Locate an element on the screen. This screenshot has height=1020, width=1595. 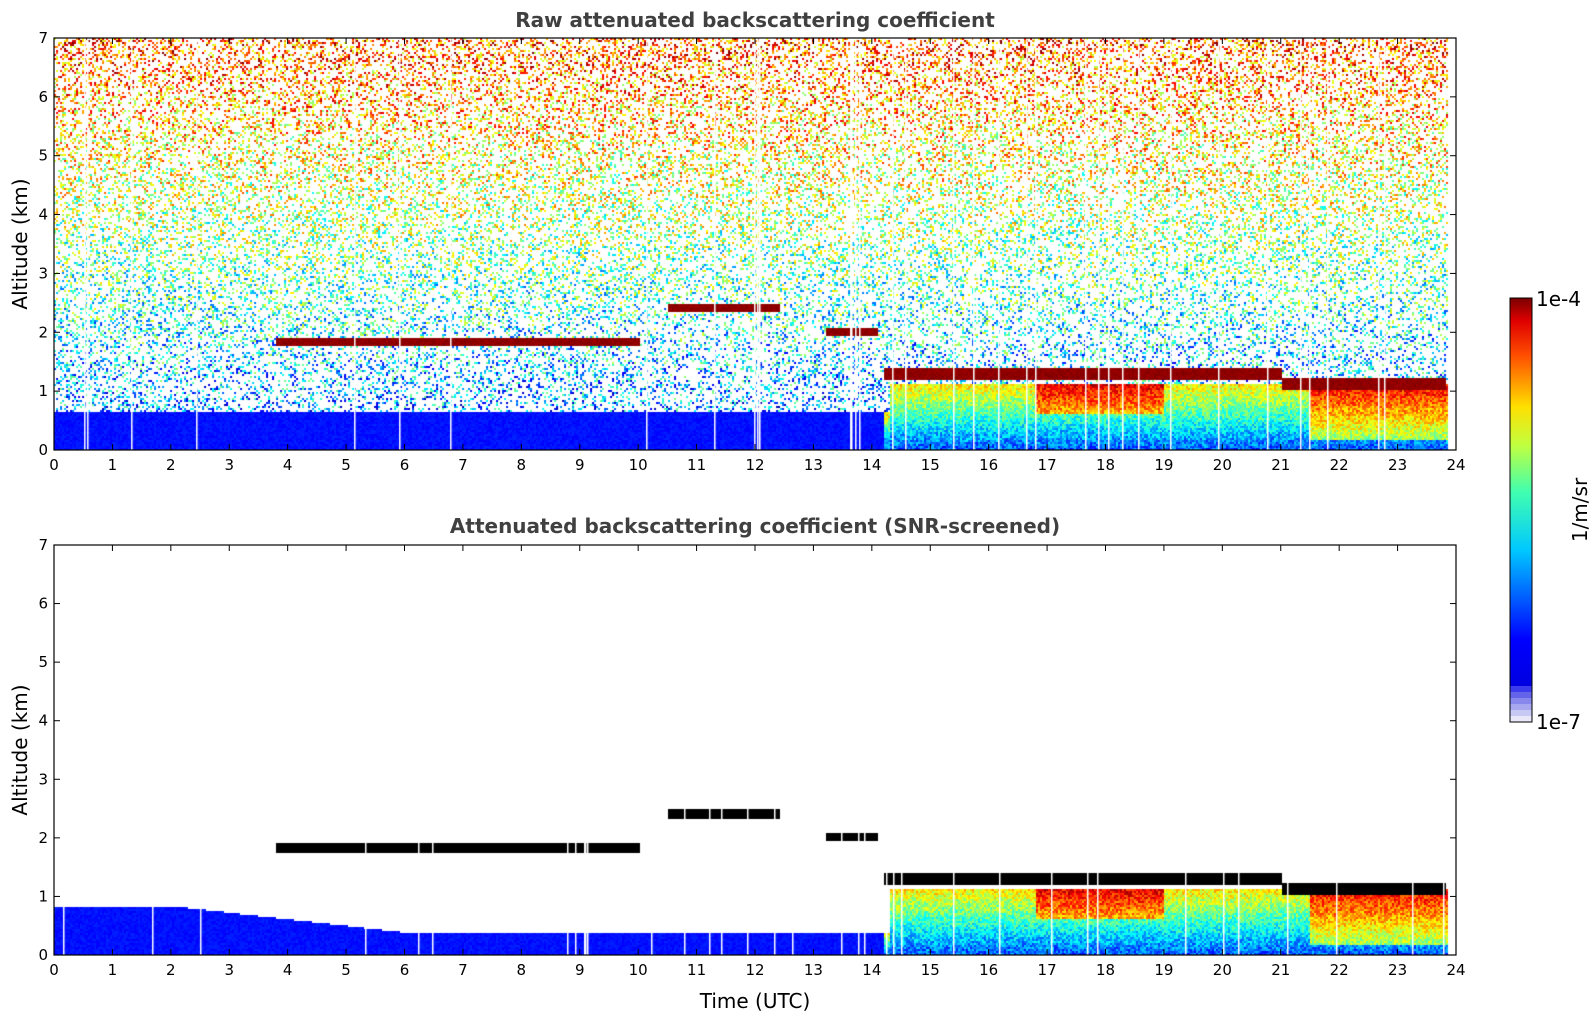
colorbar-low-steps is located at coordinates (1521, 704).